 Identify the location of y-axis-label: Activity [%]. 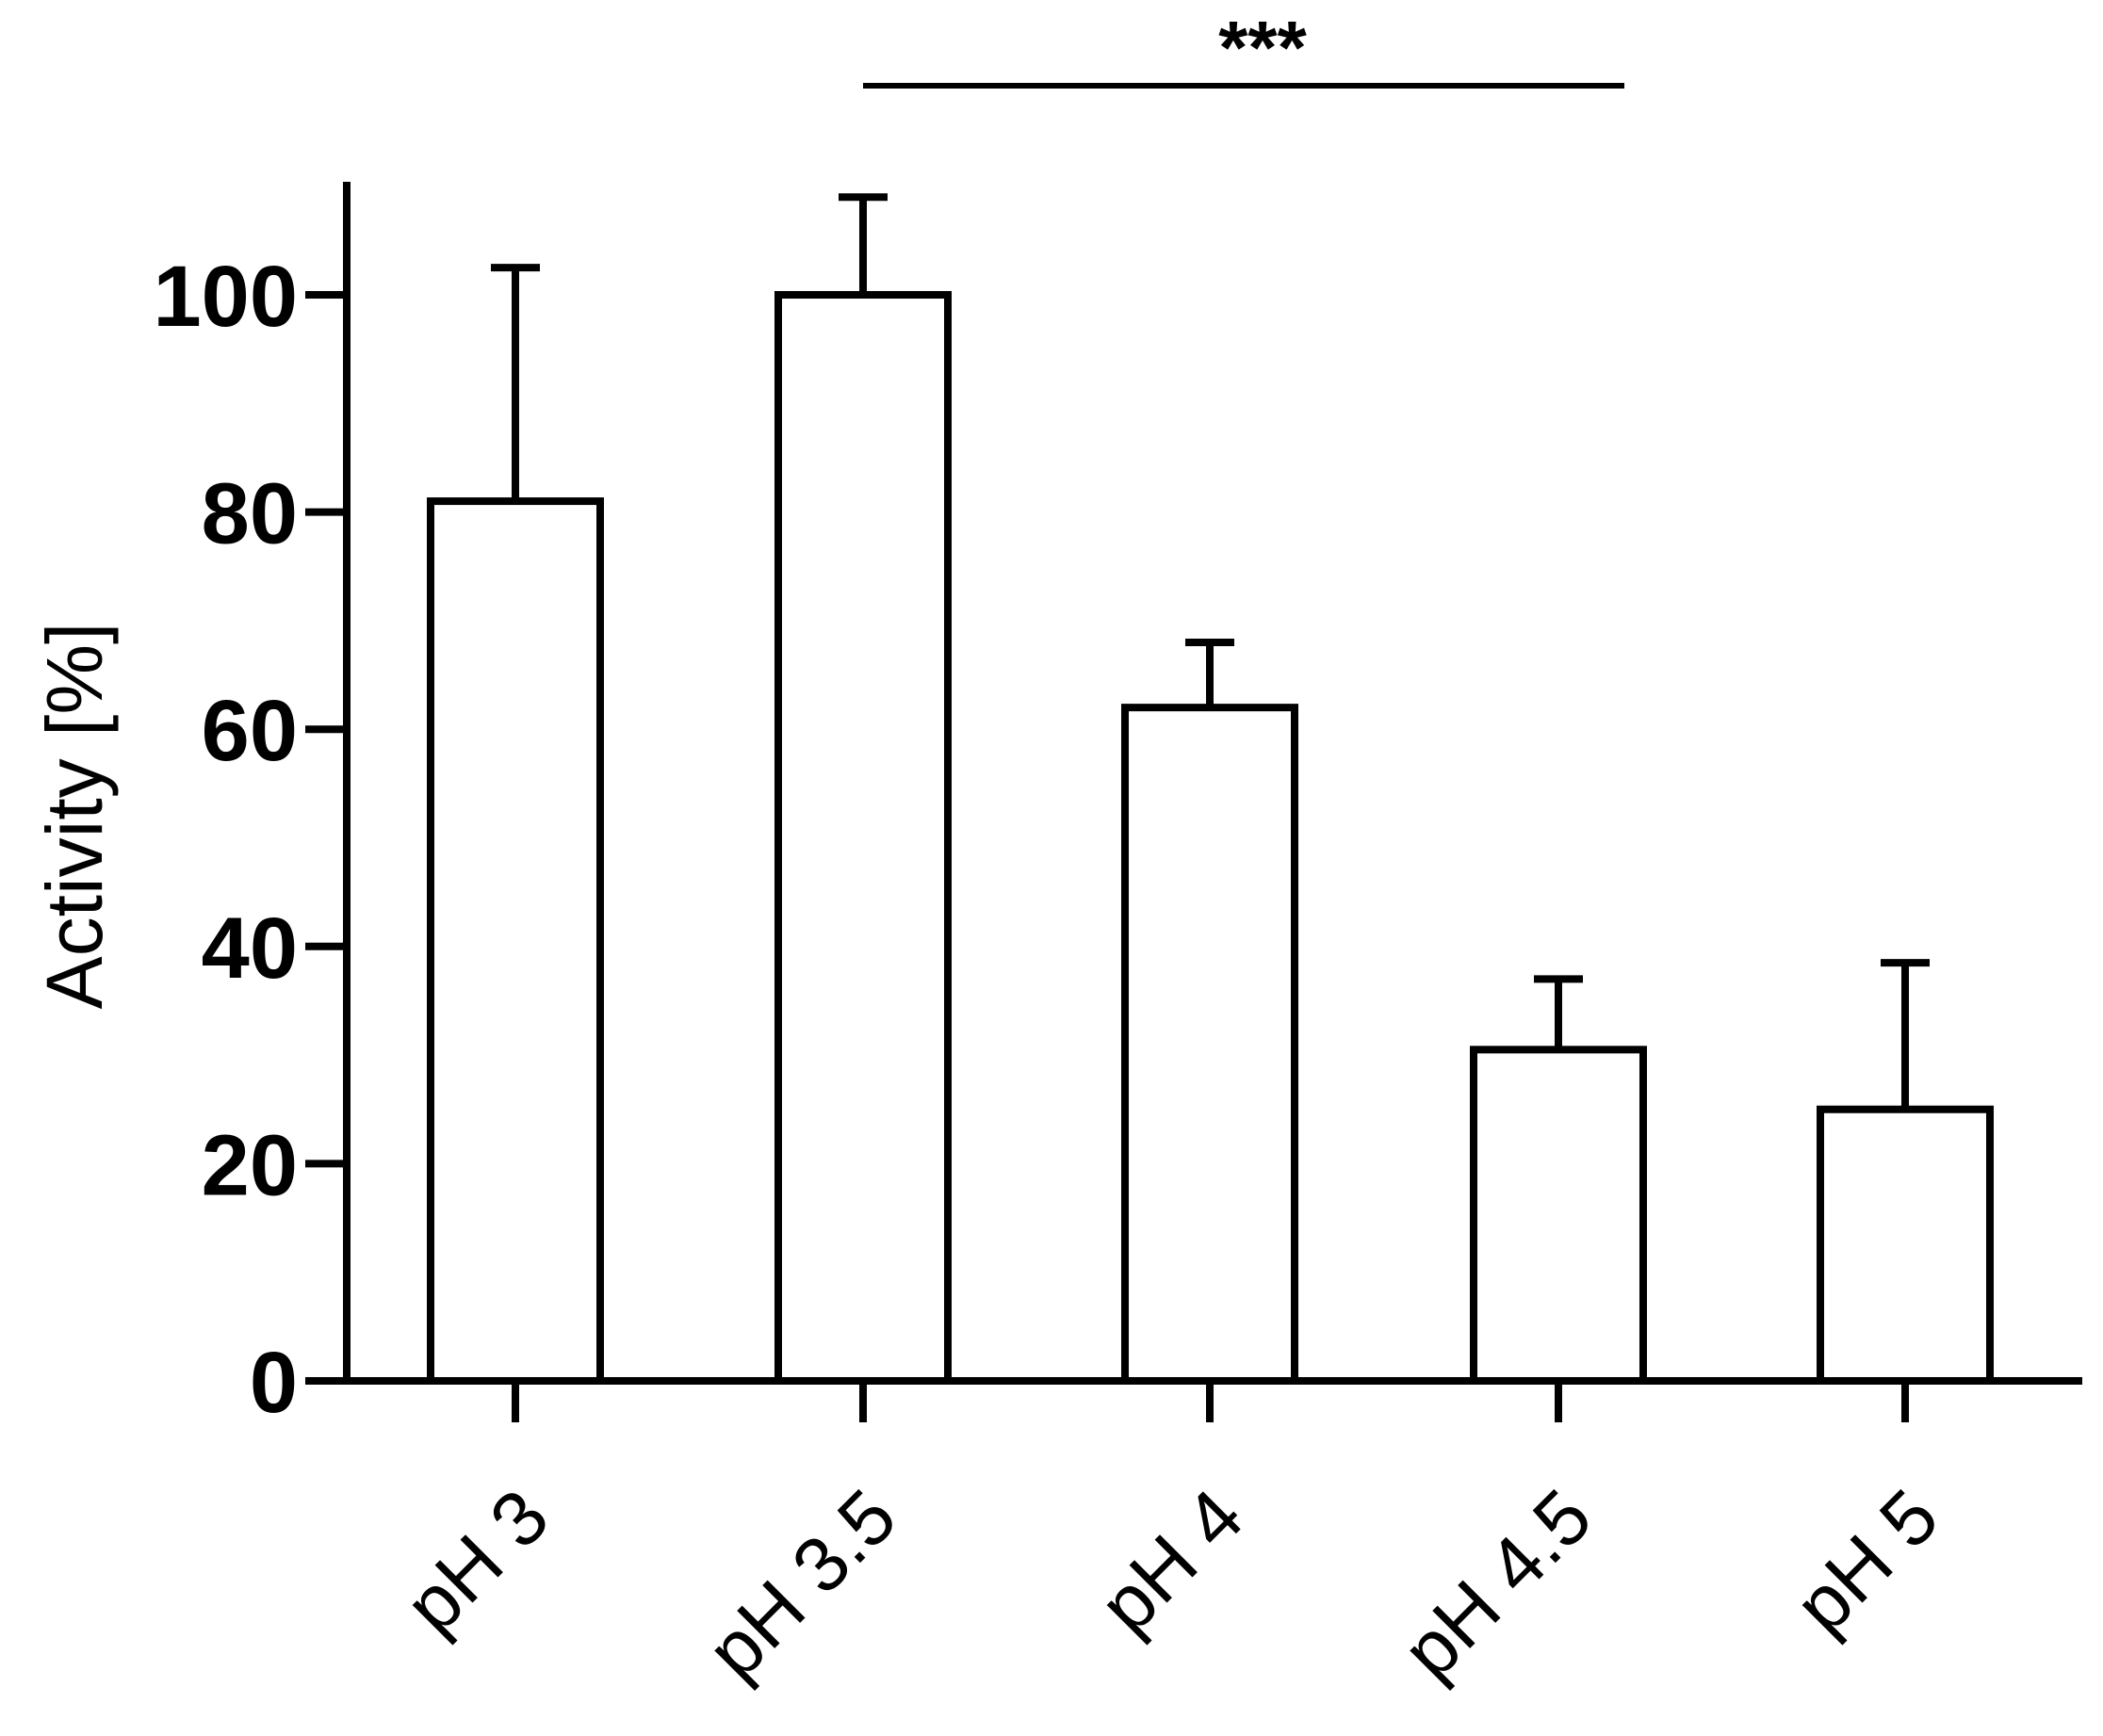
(74, 816).